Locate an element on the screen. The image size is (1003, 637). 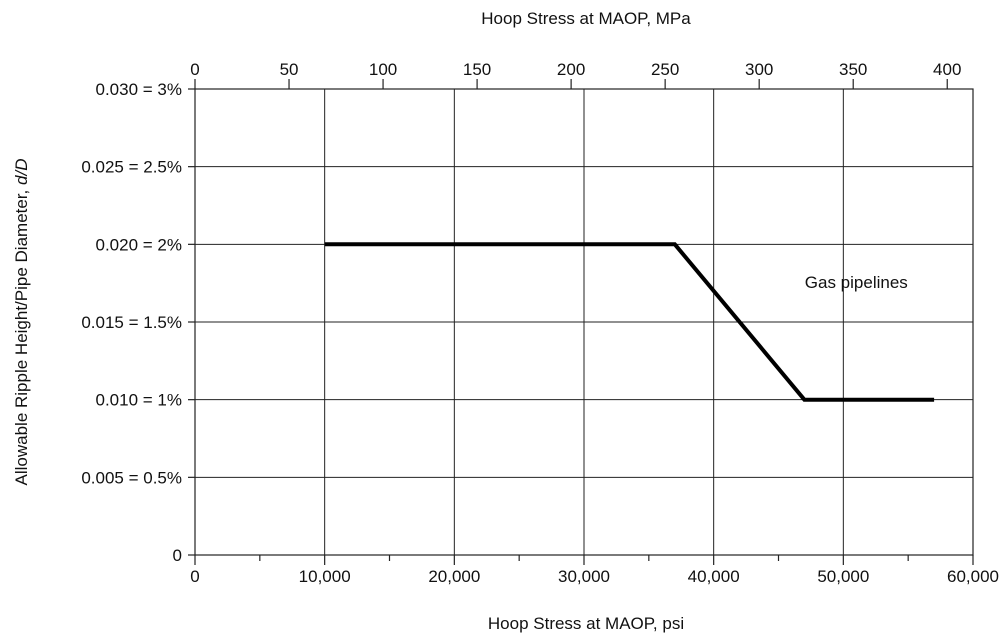
y-tick-label: 0.025 = 2.5% is located at coordinates (131, 167).